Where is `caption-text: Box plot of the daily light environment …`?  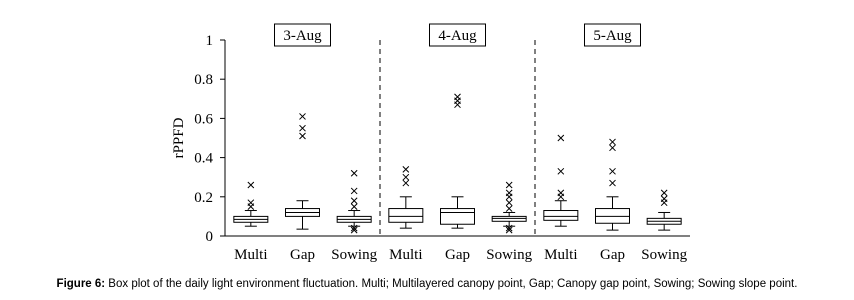 caption-text: Box plot of the daily light environment … is located at coordinates (451, 284).